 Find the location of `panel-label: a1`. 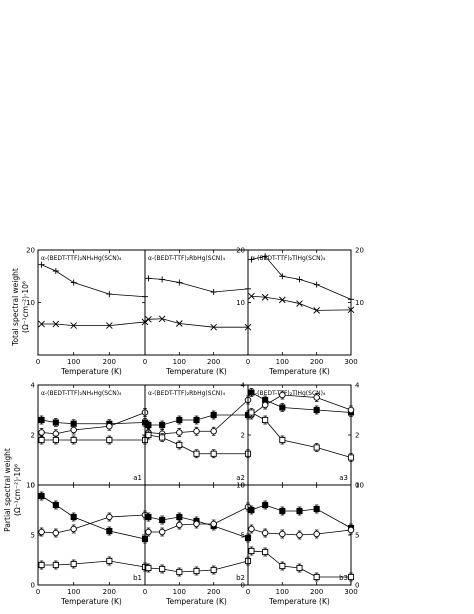

panel-label: a1 is located at coordinates (137, 478).